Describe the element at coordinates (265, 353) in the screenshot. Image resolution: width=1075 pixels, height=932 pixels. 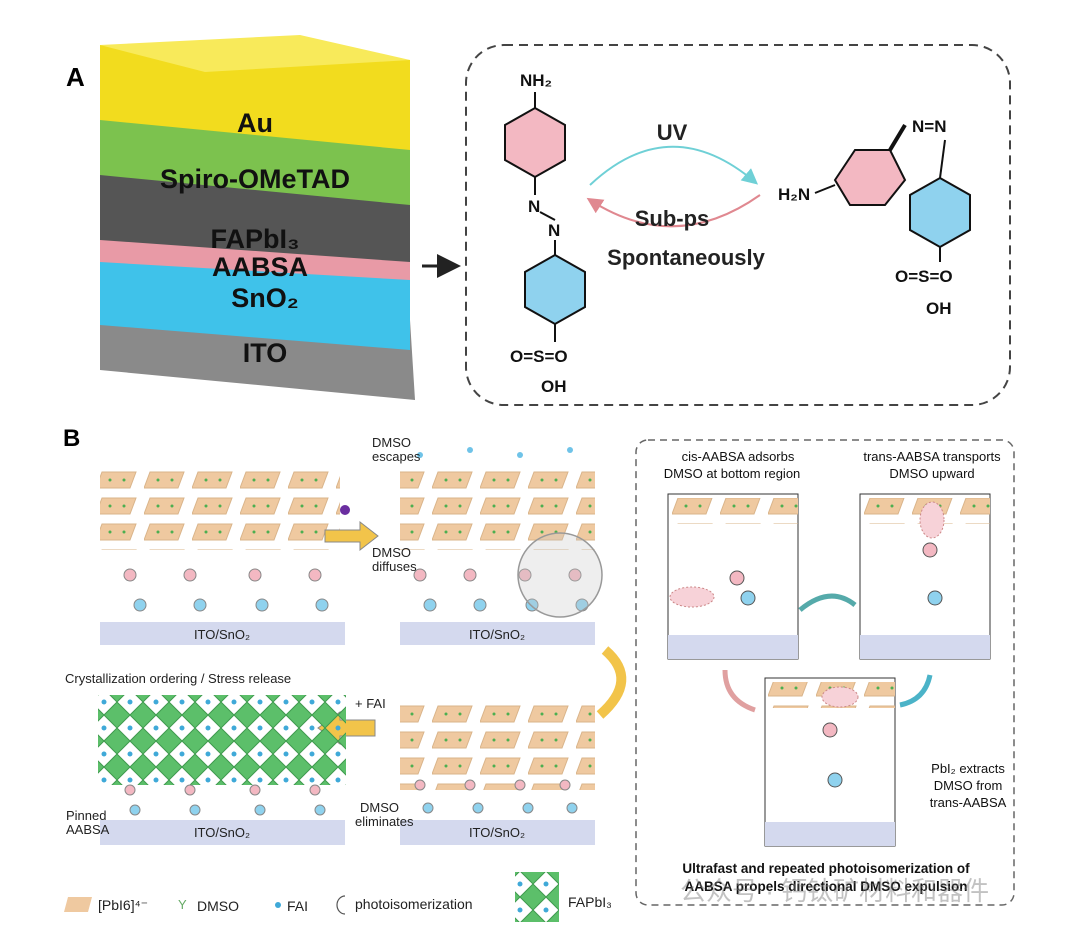
I see `layer-label-ito: ITO` at that location.